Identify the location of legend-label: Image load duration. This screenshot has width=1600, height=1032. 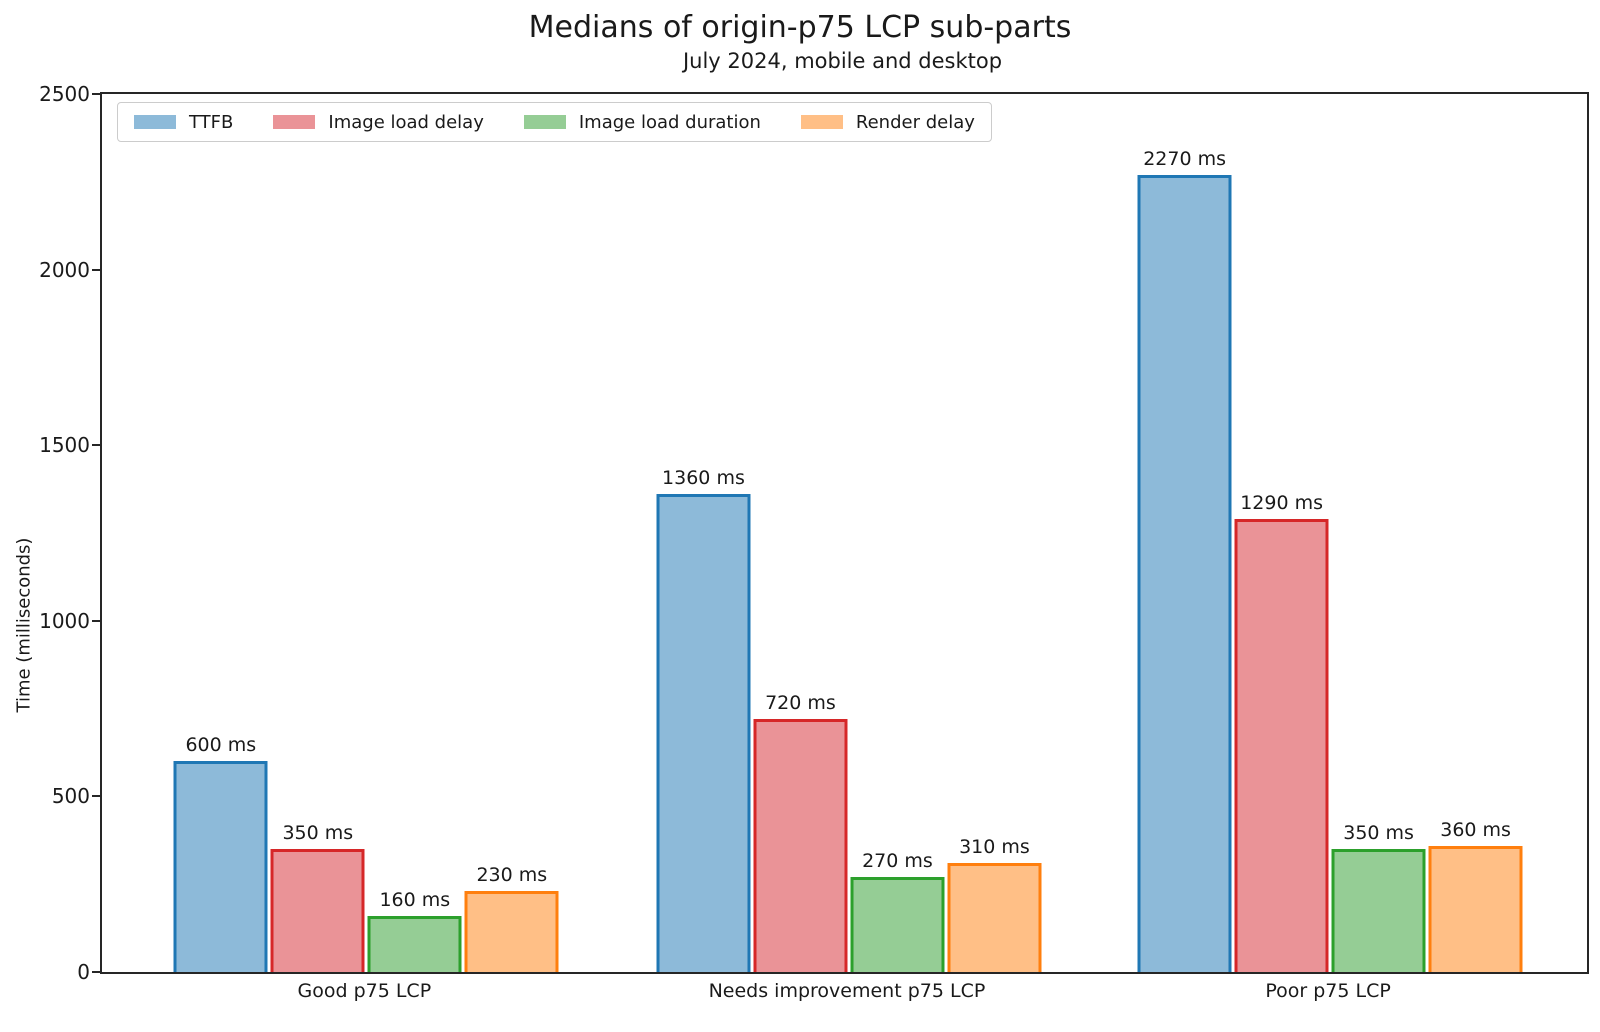
(669, 122).